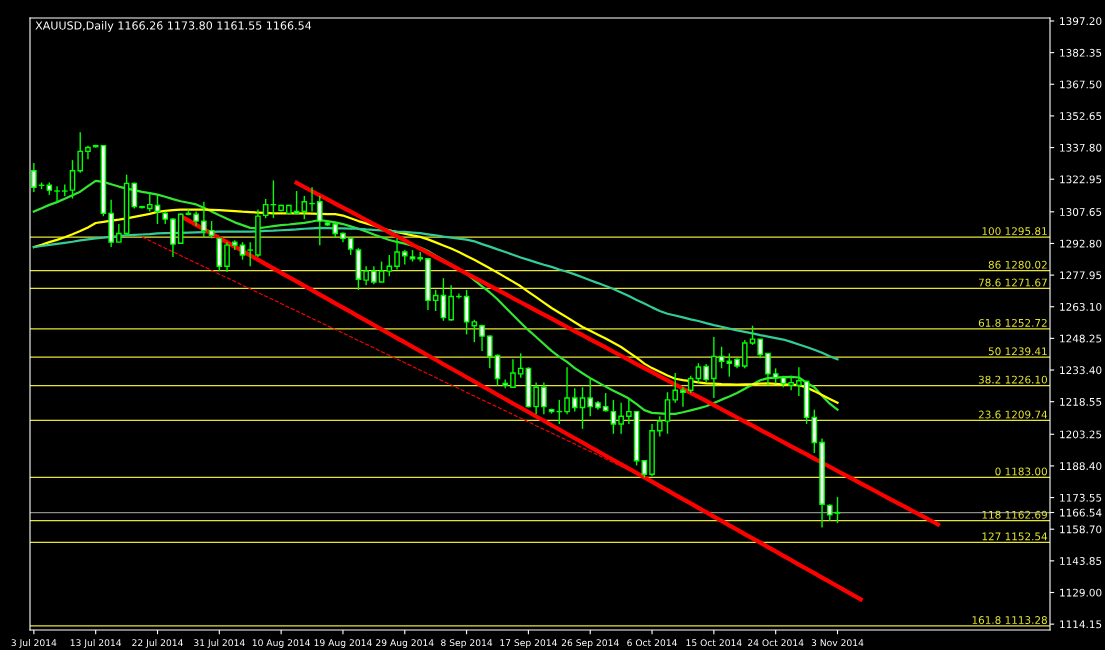  I want to click on y-tick-label: 1166.54, so click(1081, 512).